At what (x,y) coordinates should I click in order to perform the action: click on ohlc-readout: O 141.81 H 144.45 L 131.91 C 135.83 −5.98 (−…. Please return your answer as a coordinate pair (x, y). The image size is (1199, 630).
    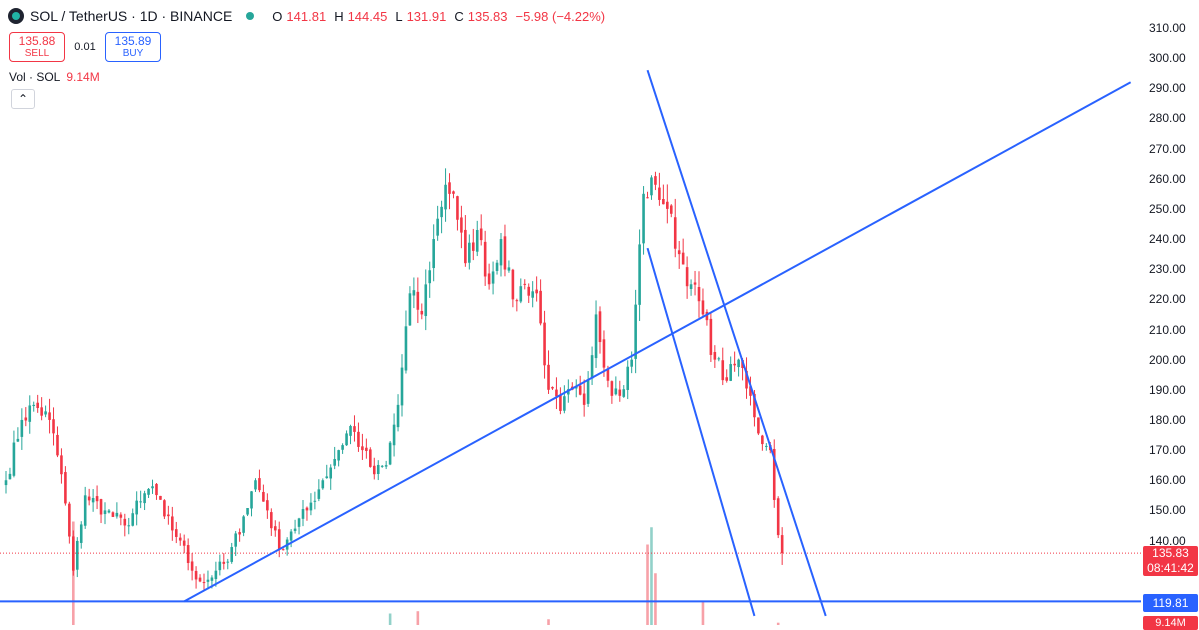
    Looking at the image, I should click on (439, 16).